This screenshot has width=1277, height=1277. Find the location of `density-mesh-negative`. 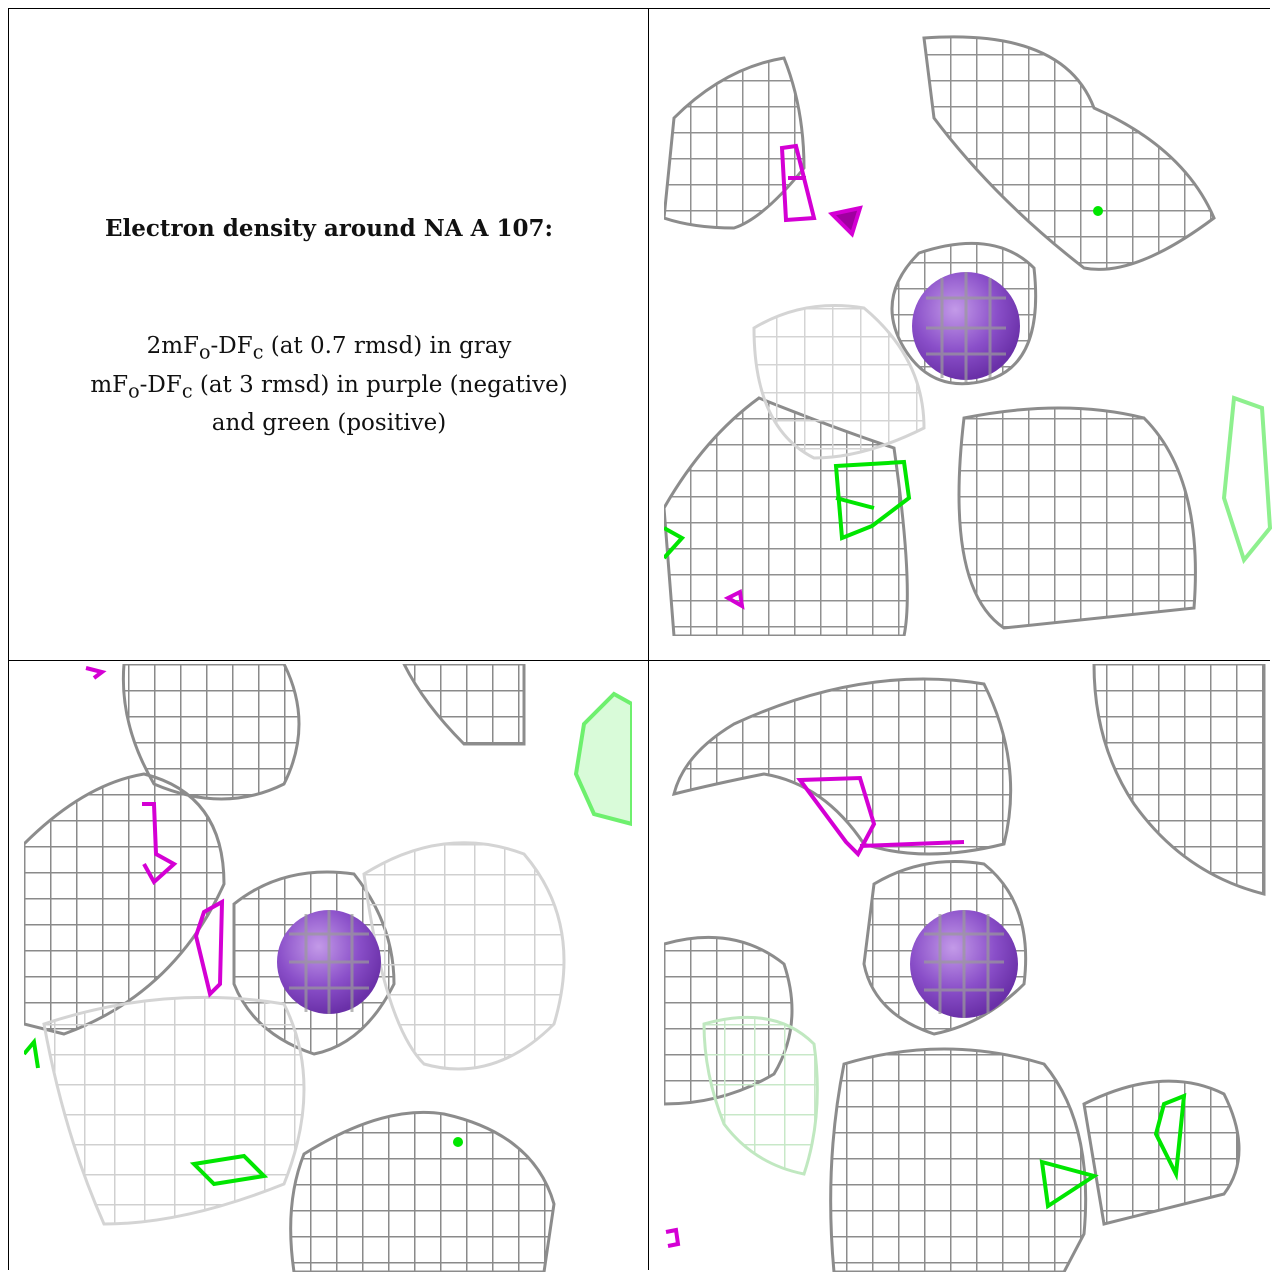

density-mesh-negative is located at coordinates (793, 376).